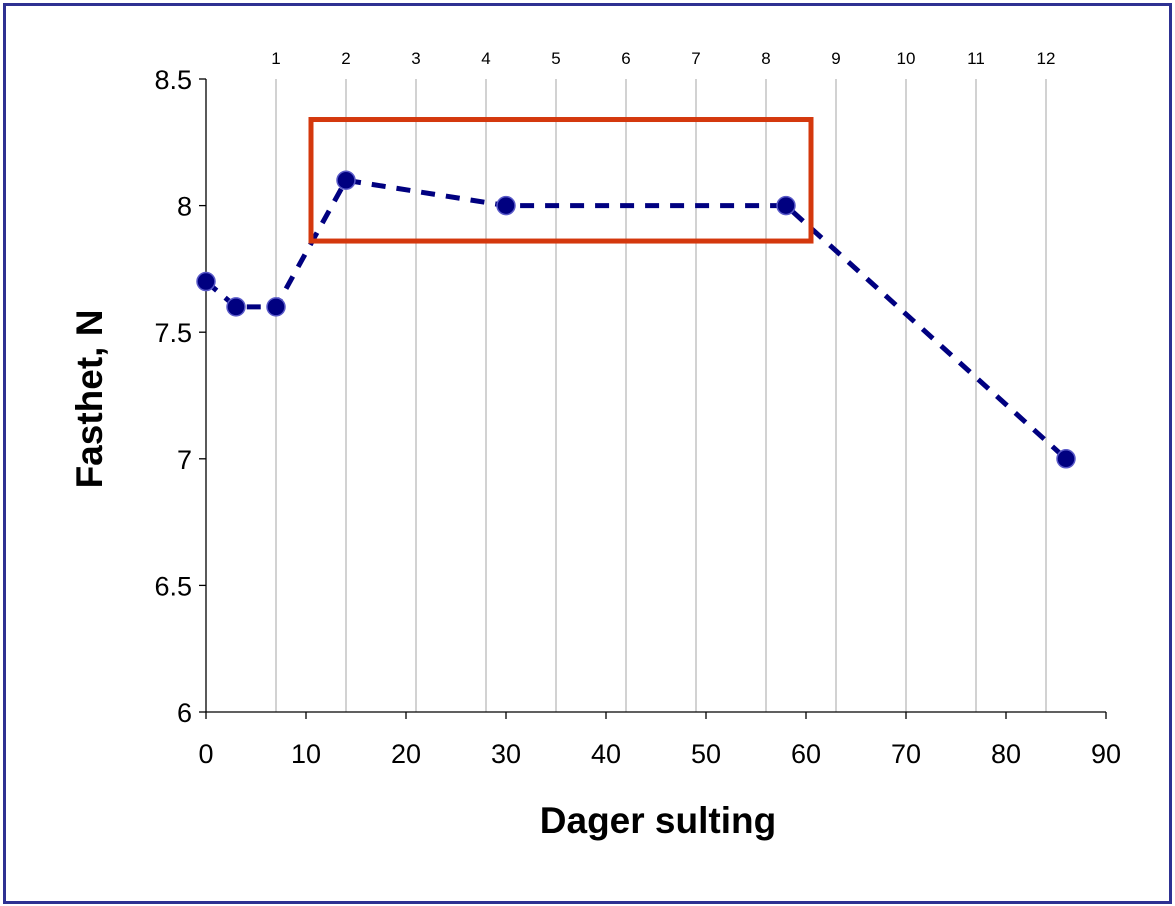 This screenshot has height=906, width=1175. I want to click on week-label: 8, so click(765, 58).